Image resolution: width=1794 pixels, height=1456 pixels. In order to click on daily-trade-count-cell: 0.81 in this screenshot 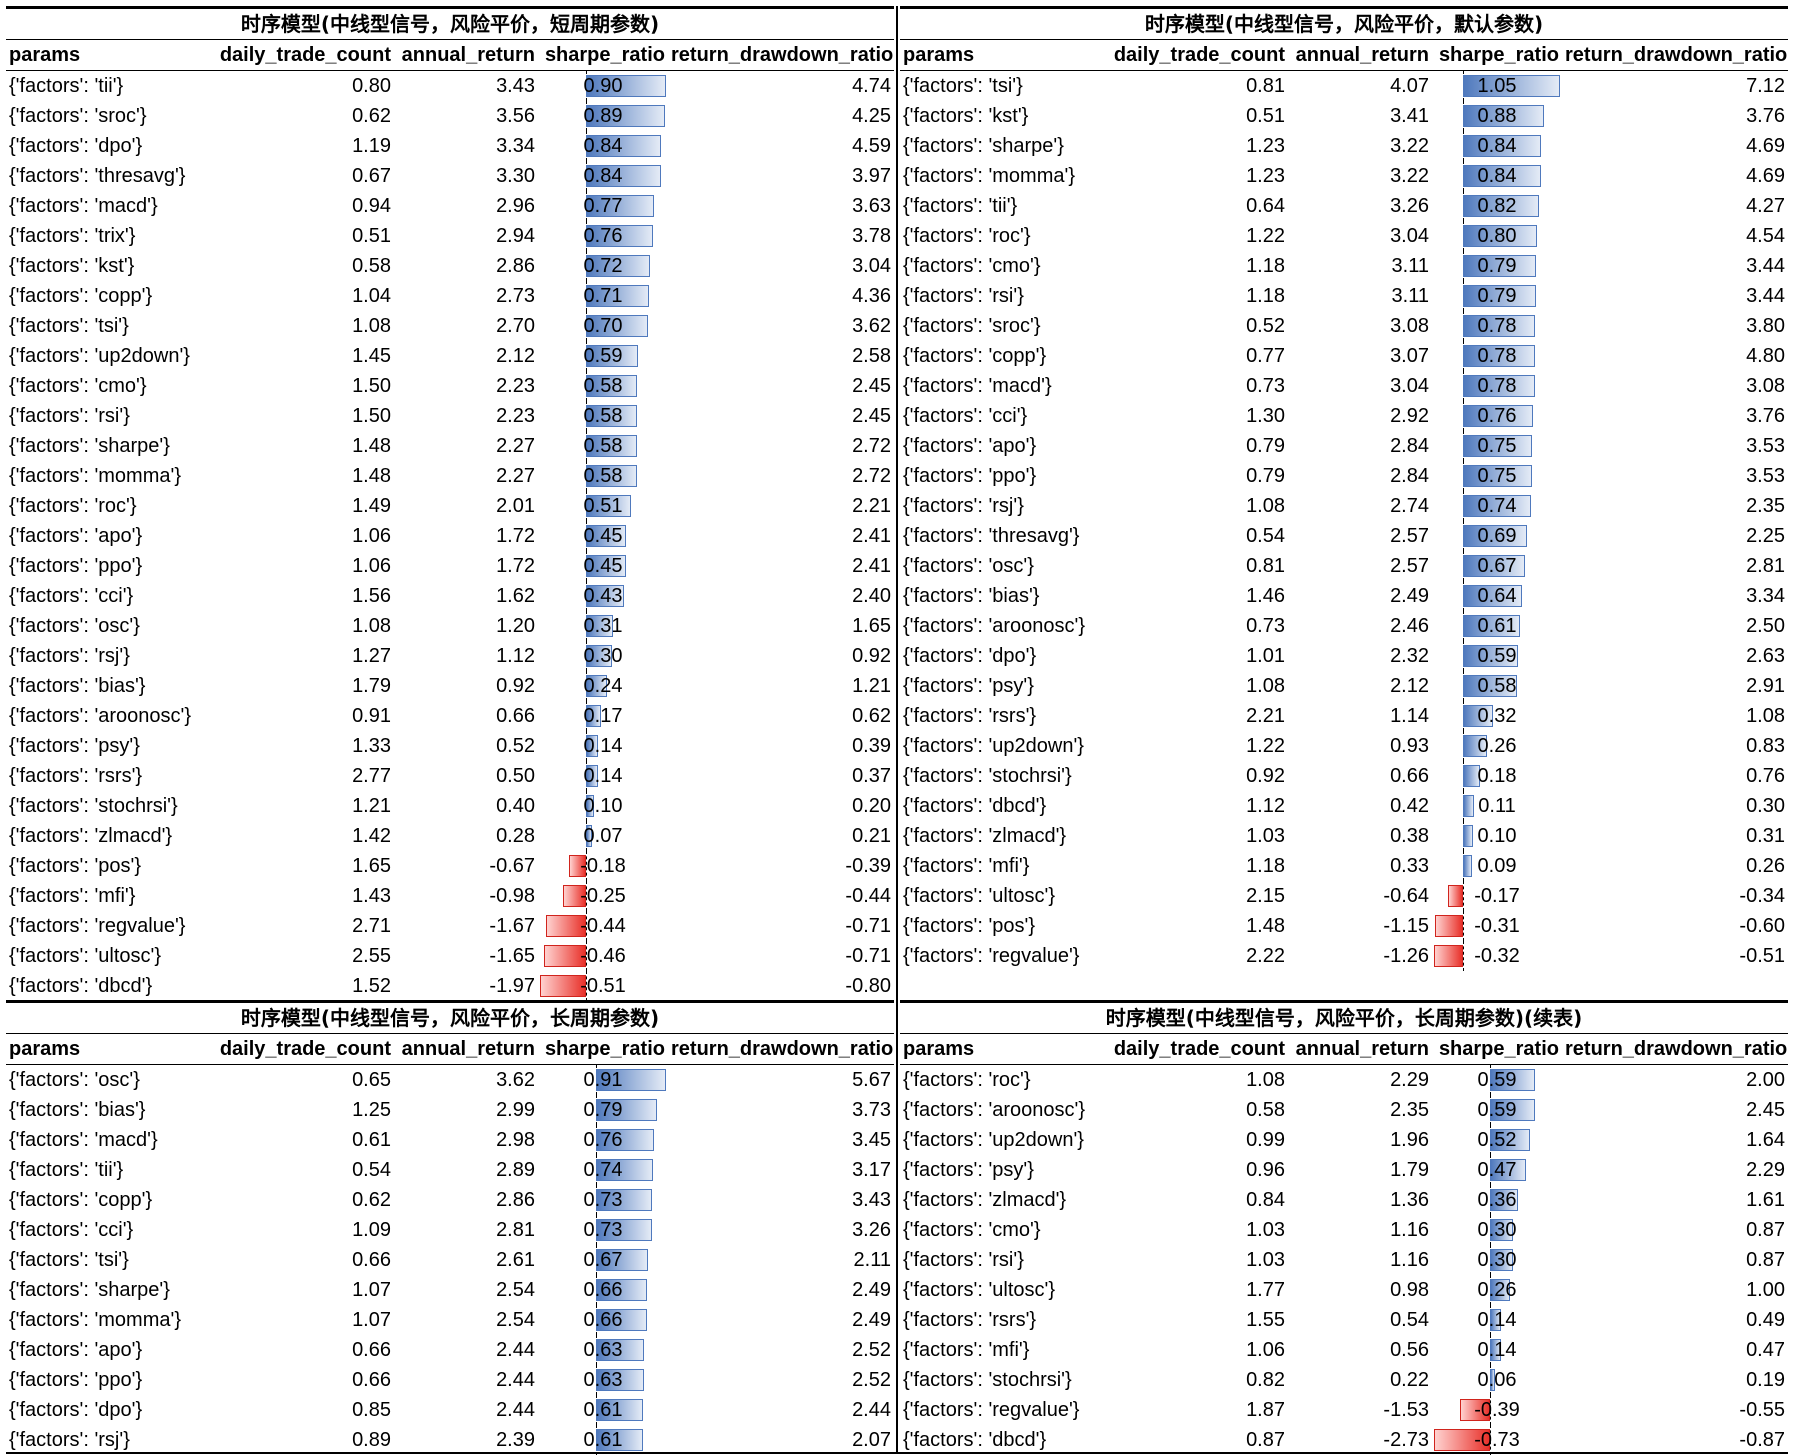, I will do `click(1265, 565)`.